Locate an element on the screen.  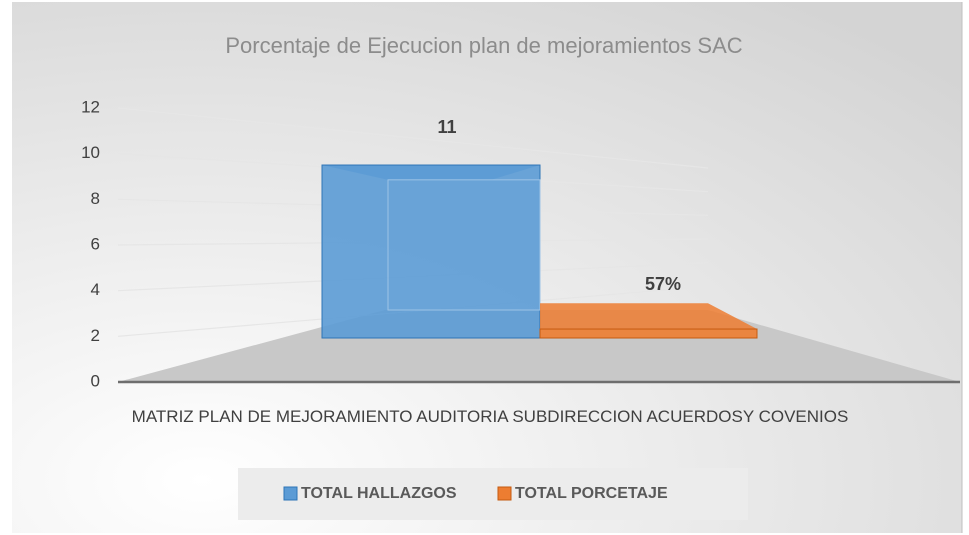
y-tick-label: 2 is located at coordinates (95, 335).